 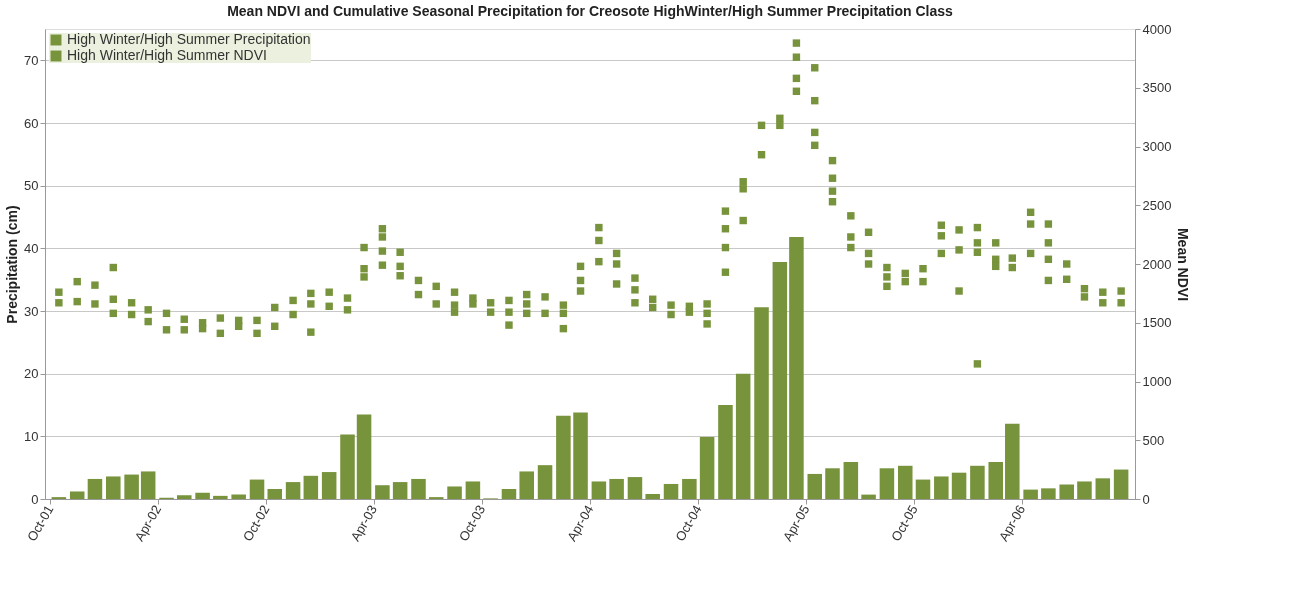 What do you see at coordinates (1157, 146) in the screenshot?
I see `y2-tick-label: 3000` at bounding box center [1157, 146].